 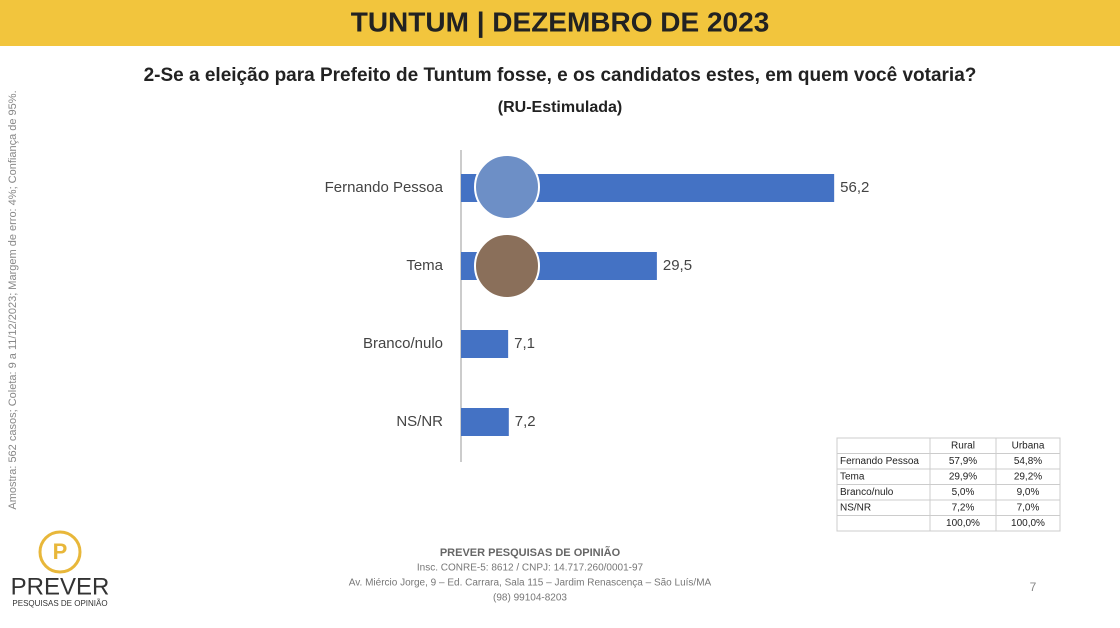 I want to click on logo-mark, so click(x=60, y=552).